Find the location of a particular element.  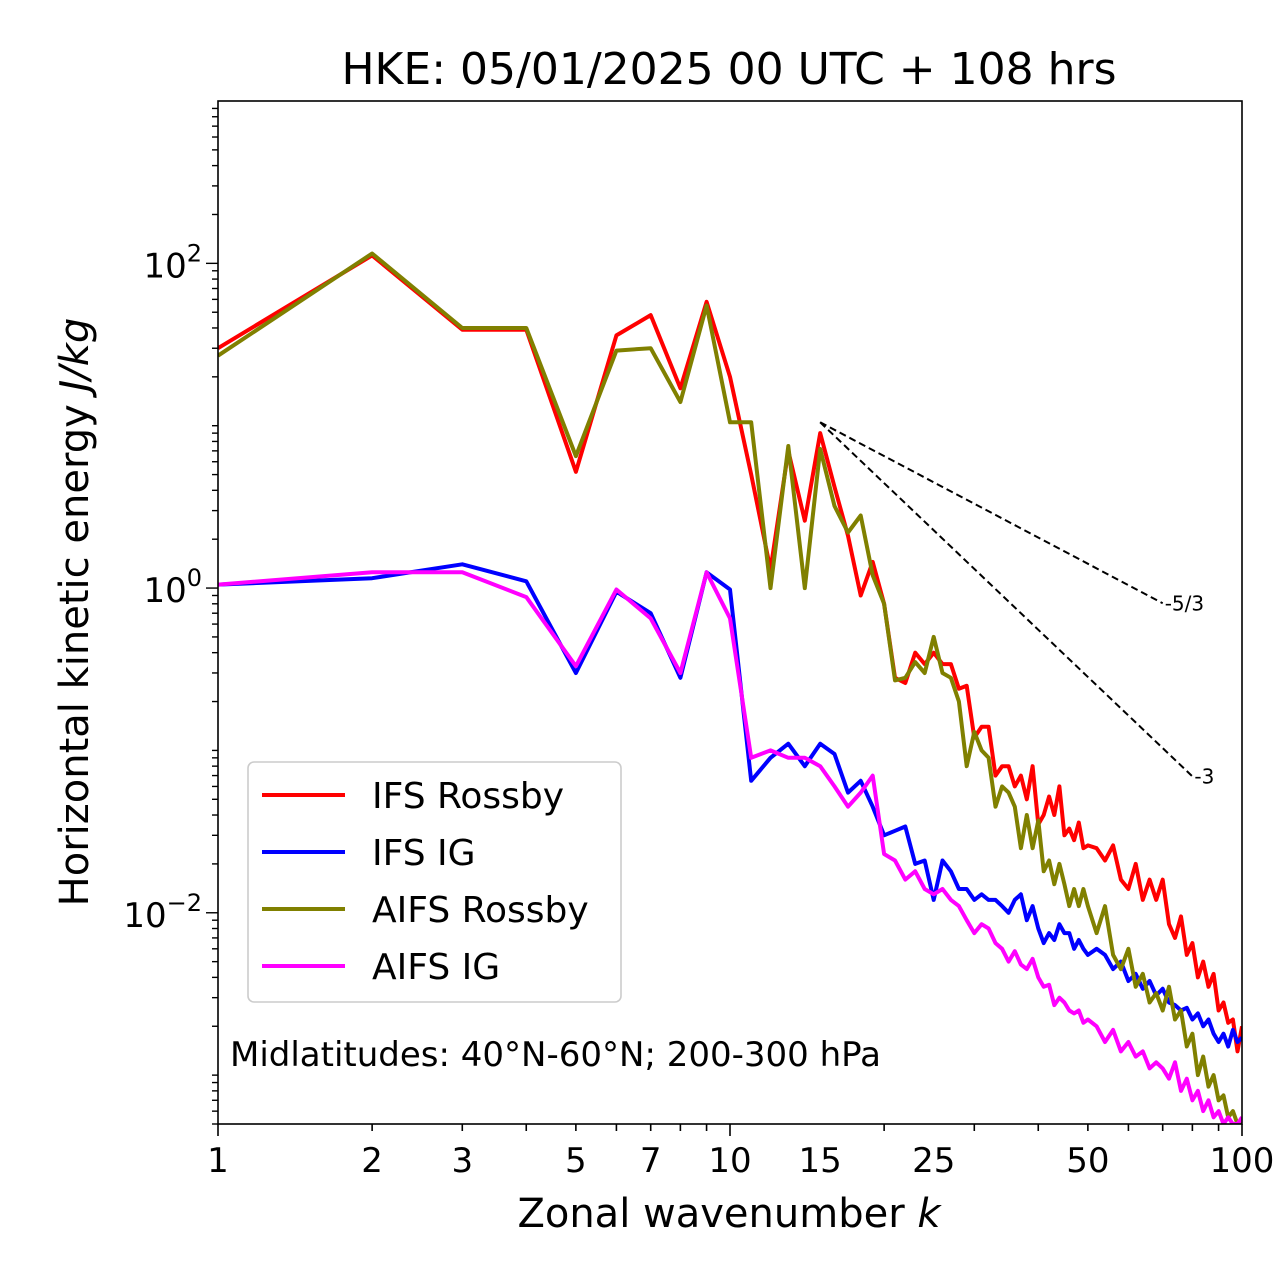

y-axis-label: Horizontal kinetic energy J/kg is located at coordinates (75, 612).